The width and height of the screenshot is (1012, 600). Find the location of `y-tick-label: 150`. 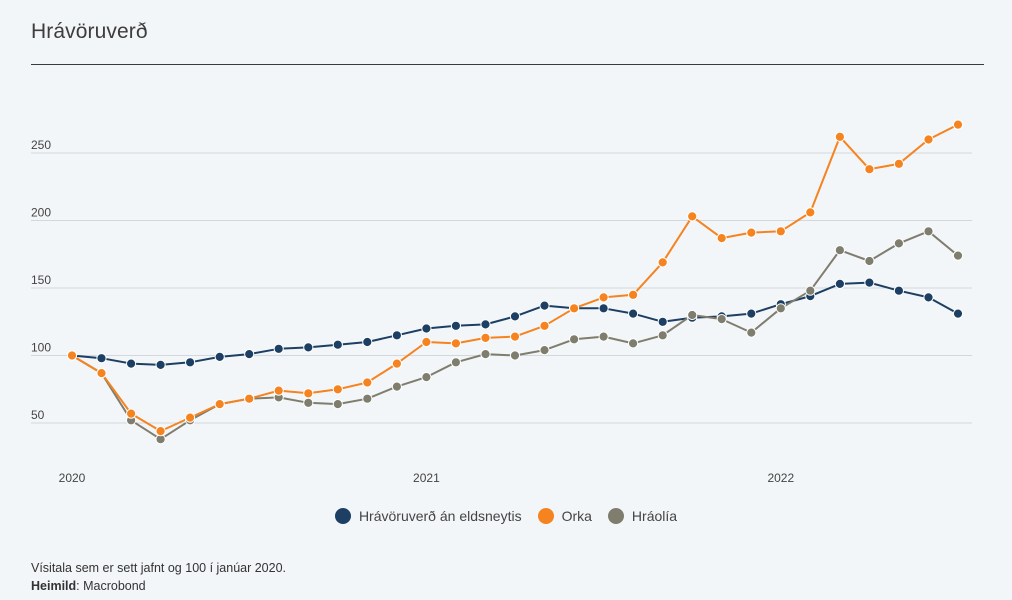

y-tick-label: 150 is located at coordinates (41, 280).